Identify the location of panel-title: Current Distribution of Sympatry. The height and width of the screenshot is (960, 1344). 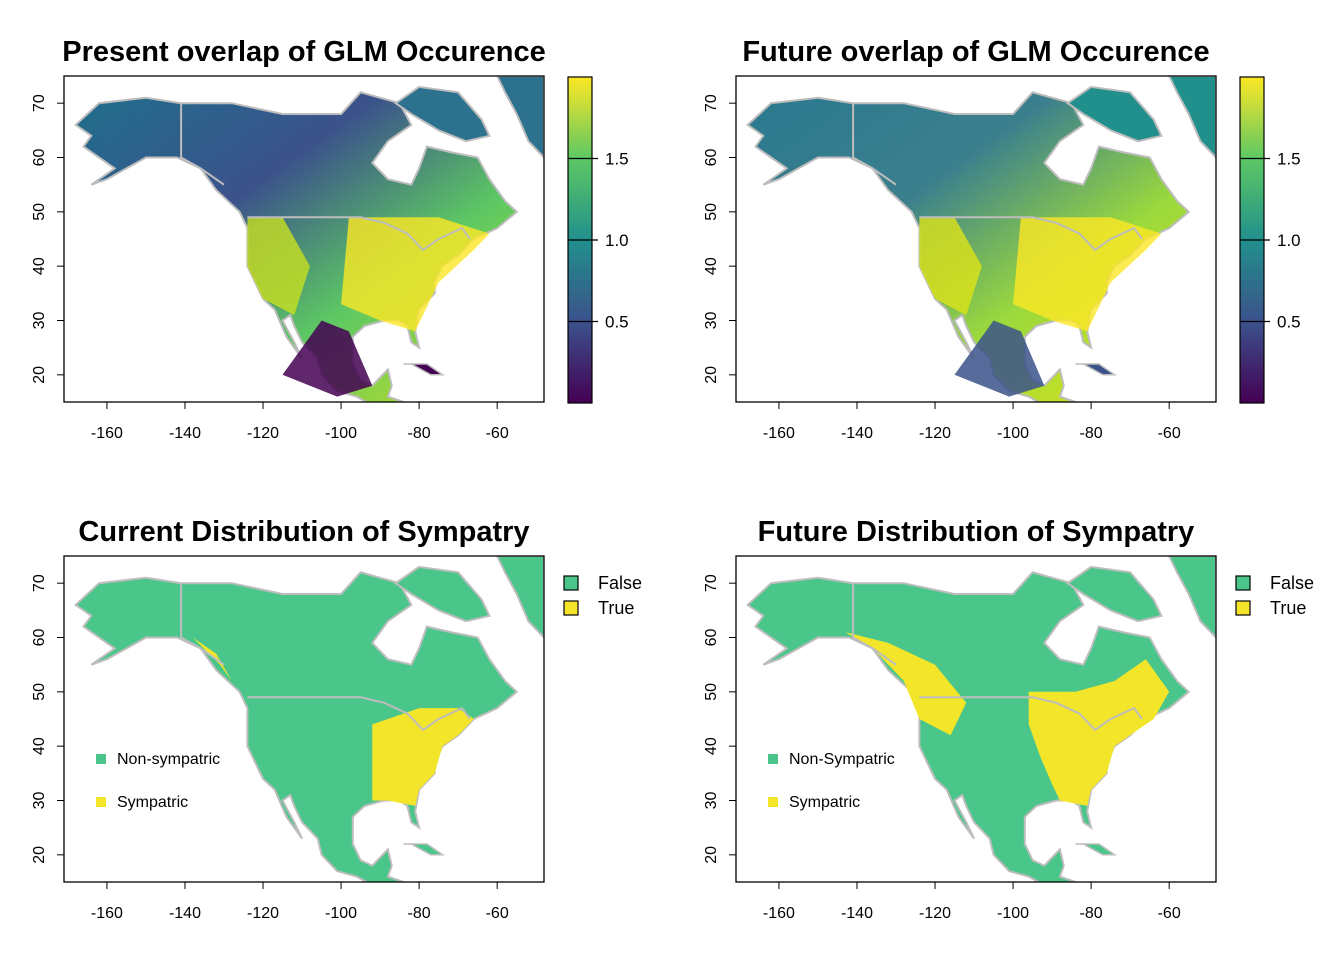
(303, 532).